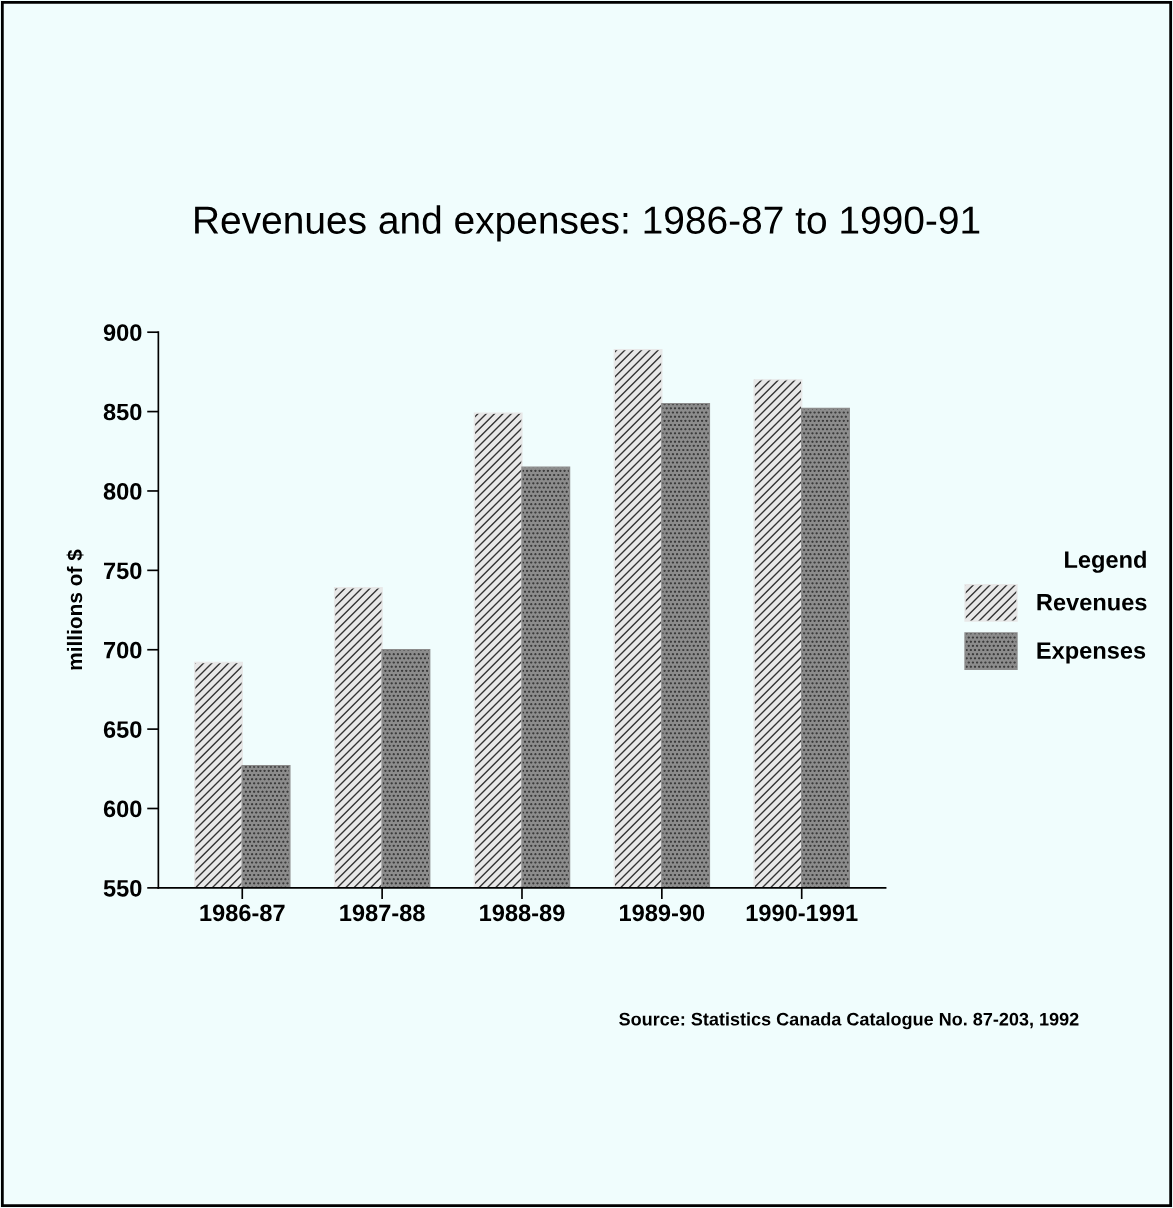 Image resolution: width=1173 pixels, height=1208 pixels. Describe the element at coordinates (382, 913) in the screenshot. I see `x-tick-label: 1987-88` at that location.